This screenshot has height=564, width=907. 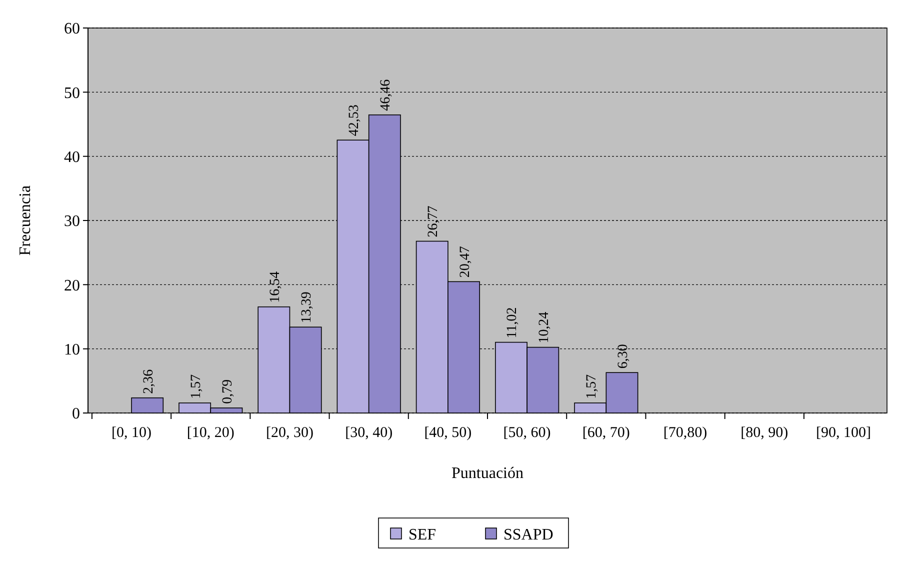 What do you see at coordinates (544, 328) in the screenshot?
I see `data-label: 10,24` at bounding box center [544, 328].